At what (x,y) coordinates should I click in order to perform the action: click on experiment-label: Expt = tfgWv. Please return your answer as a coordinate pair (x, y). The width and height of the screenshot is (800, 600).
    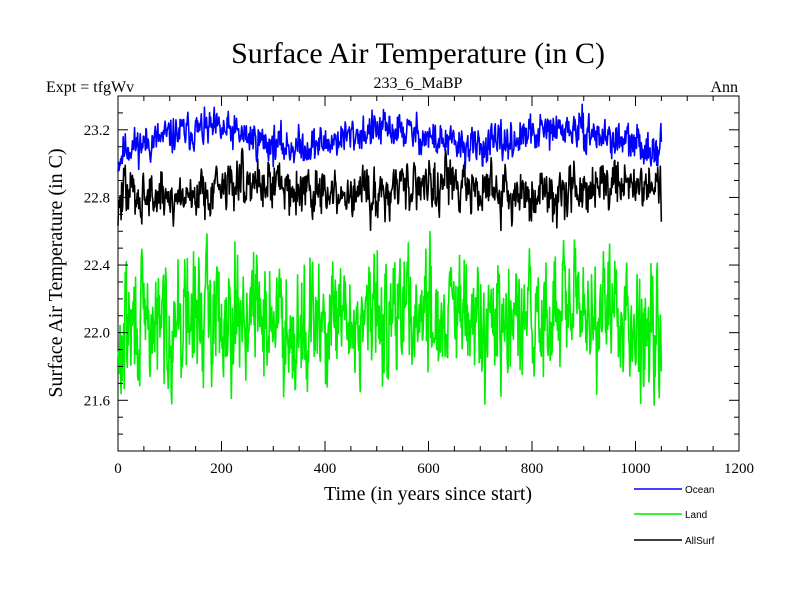
    Looking at the image, I should click on (90, 87).